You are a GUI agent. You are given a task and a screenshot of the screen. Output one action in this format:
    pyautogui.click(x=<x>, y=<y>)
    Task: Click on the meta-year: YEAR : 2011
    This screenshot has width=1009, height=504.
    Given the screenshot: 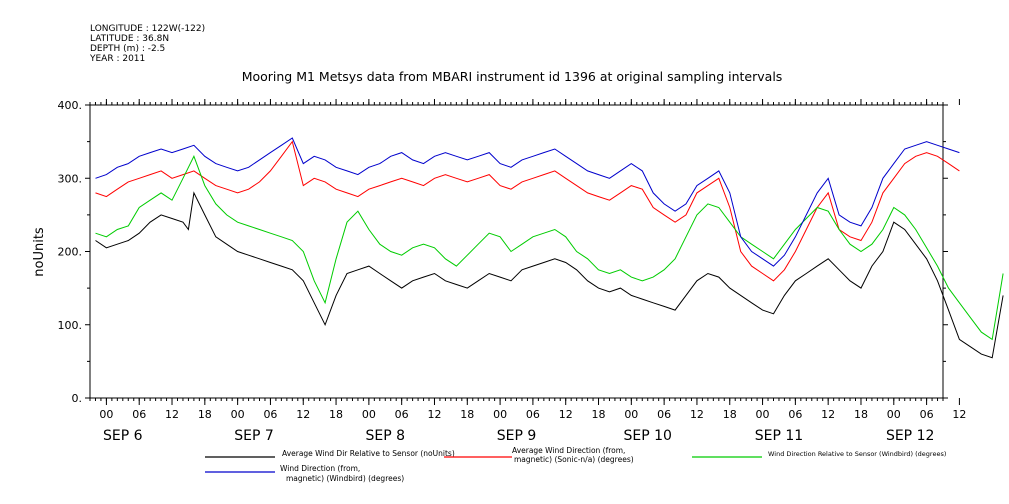 What is the action you would take?
    pyautogui.click(x=117, y=59)
    